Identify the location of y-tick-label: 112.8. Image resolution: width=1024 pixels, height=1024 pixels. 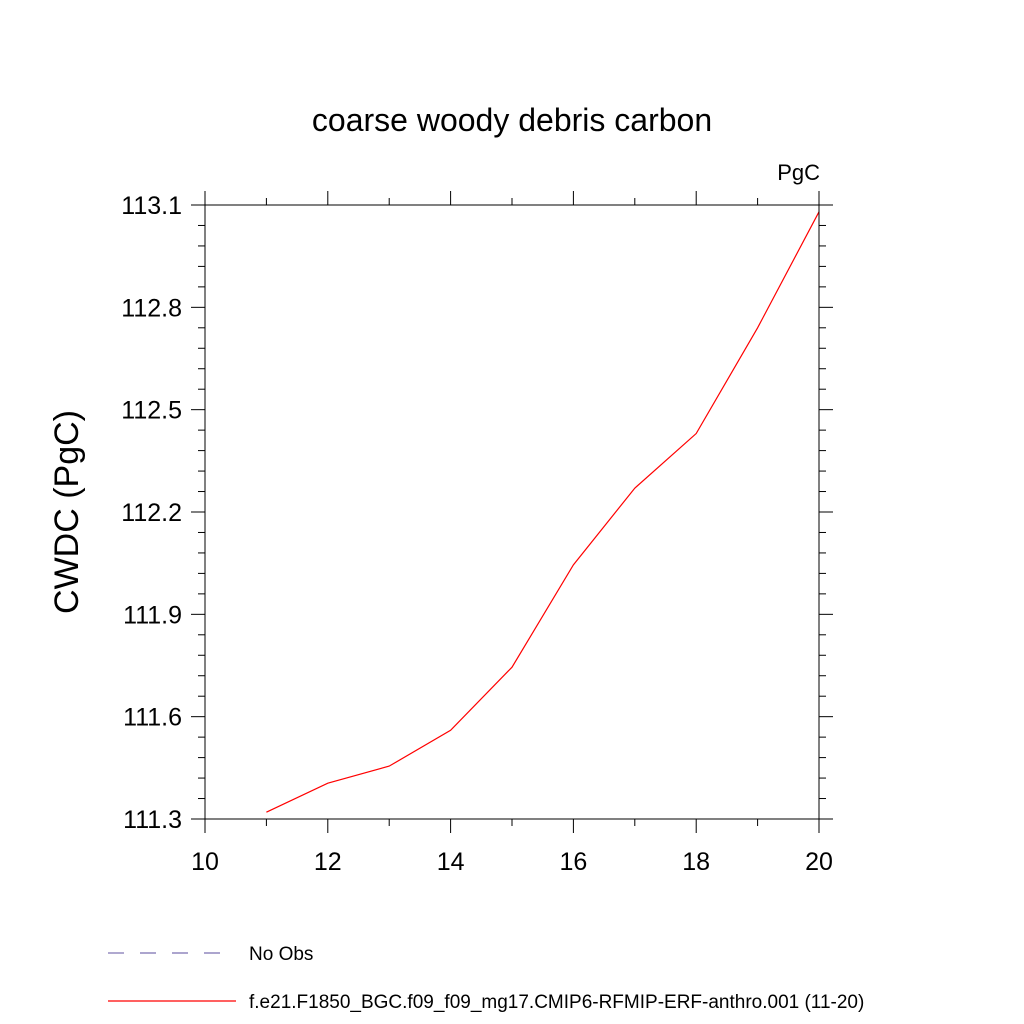
(151, 308).